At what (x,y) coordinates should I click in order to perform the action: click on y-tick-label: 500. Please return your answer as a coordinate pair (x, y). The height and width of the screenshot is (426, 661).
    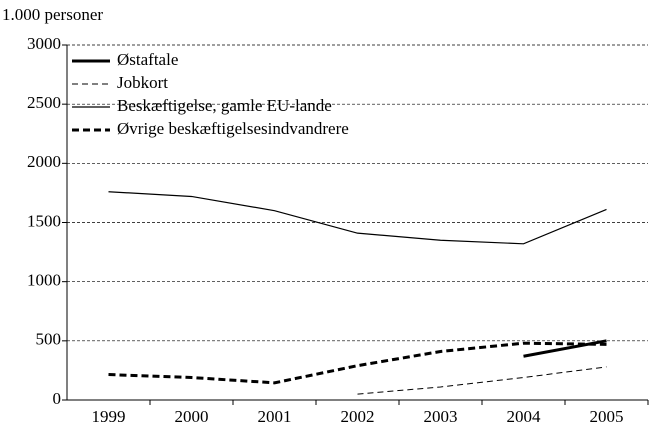
    Looking at the image, I should click on (49, 339).